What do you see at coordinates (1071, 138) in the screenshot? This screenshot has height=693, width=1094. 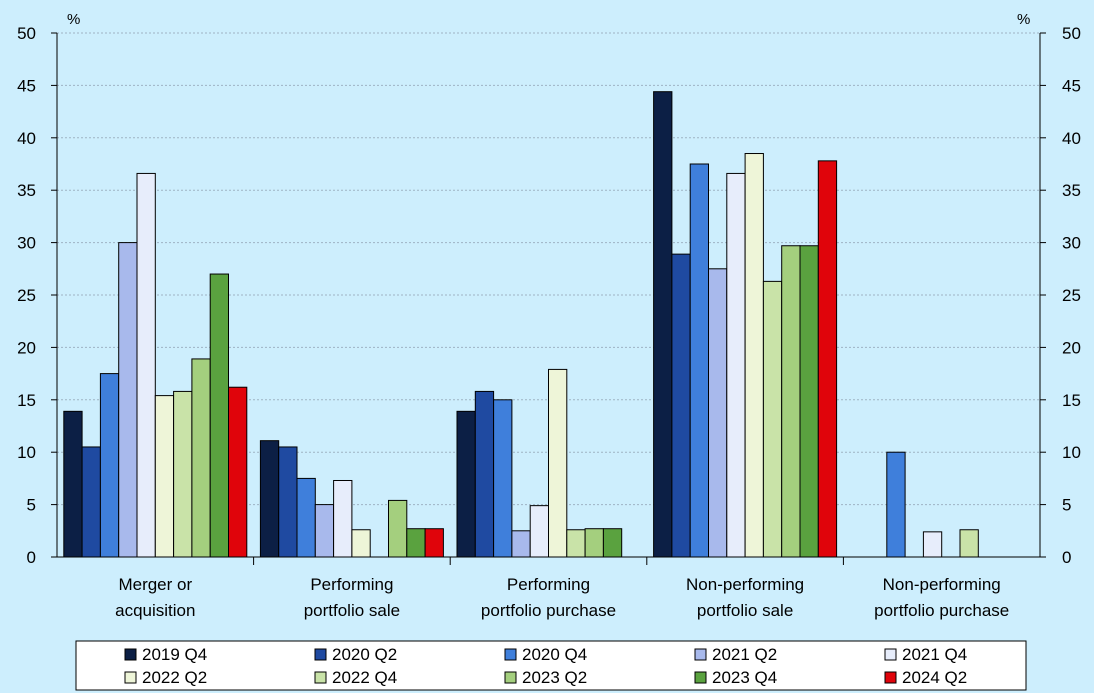 I see `right-tick-label: 40` at bounding box center [1071, 138].